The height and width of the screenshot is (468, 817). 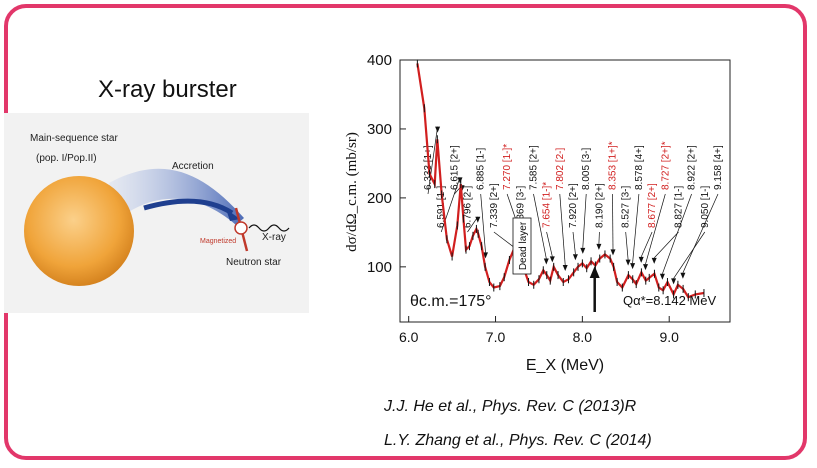 What do you see at coordinates (193, 166) in the screenshot?
I see `accretion-label: Accretion` at bounding box center [193, 166].